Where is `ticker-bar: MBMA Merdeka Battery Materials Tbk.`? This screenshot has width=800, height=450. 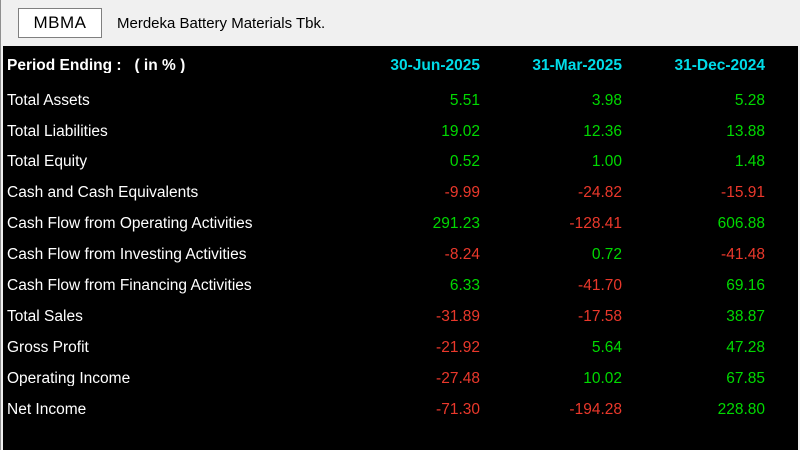 ticker-bar: MBMA Merdeka Battery Materials Tbk. is located at coordinates (401, 23).